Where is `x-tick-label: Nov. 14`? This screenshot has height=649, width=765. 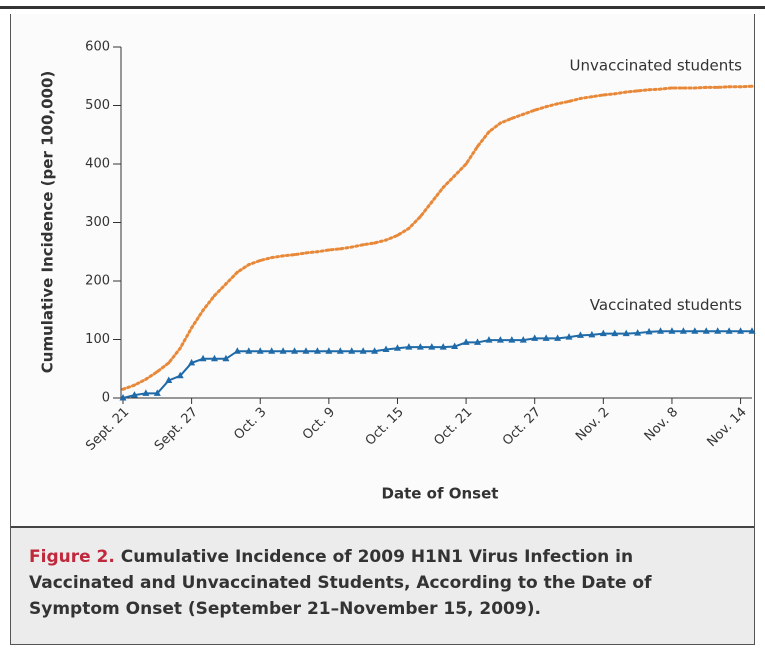 x-tick-label: Nov. 14 is located at coordinates (726, 427).